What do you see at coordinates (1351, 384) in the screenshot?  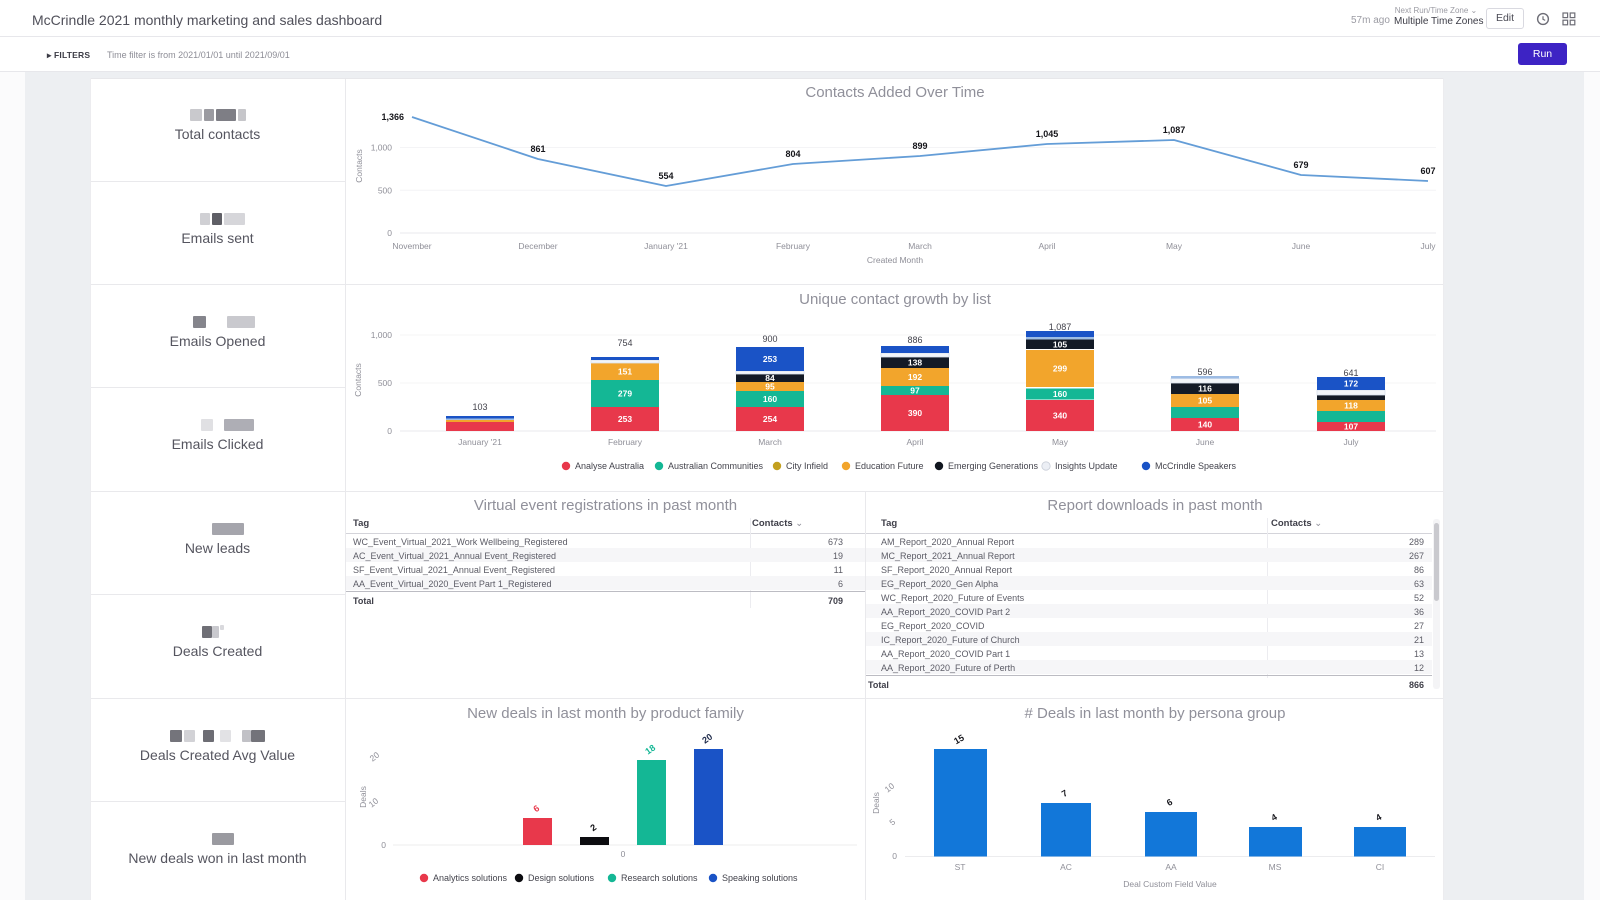 I see `svg-text: 172` at bounding box center [1351, 384].